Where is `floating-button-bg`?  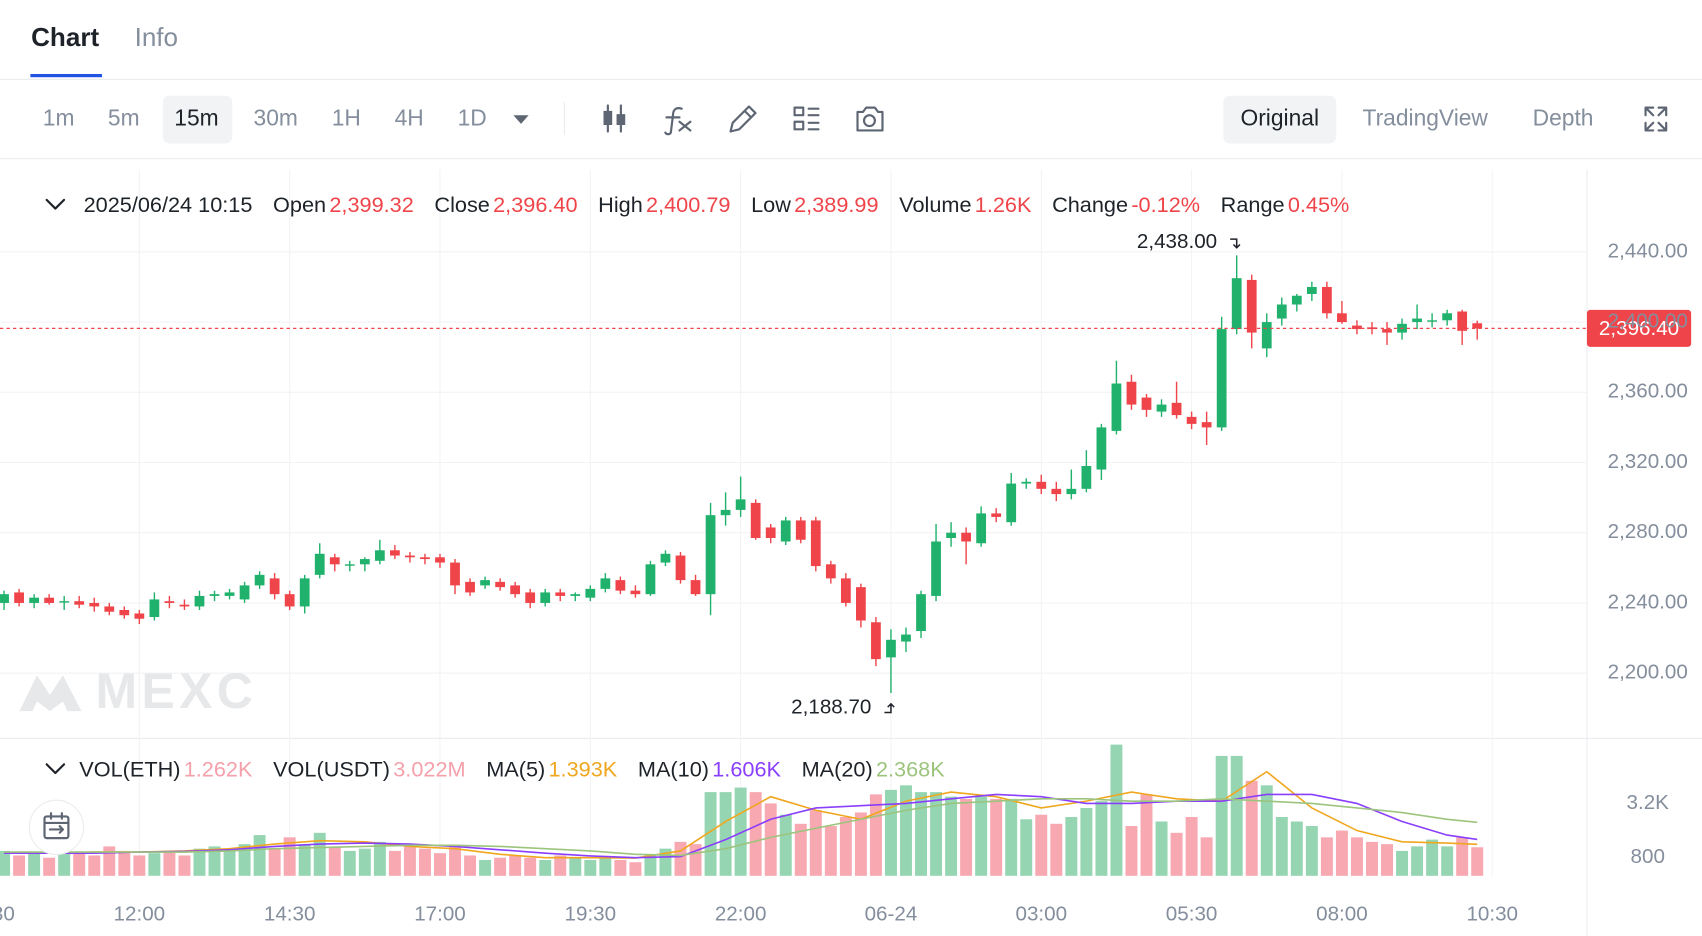
floating-button-bg is located at coordinates (56, 827).